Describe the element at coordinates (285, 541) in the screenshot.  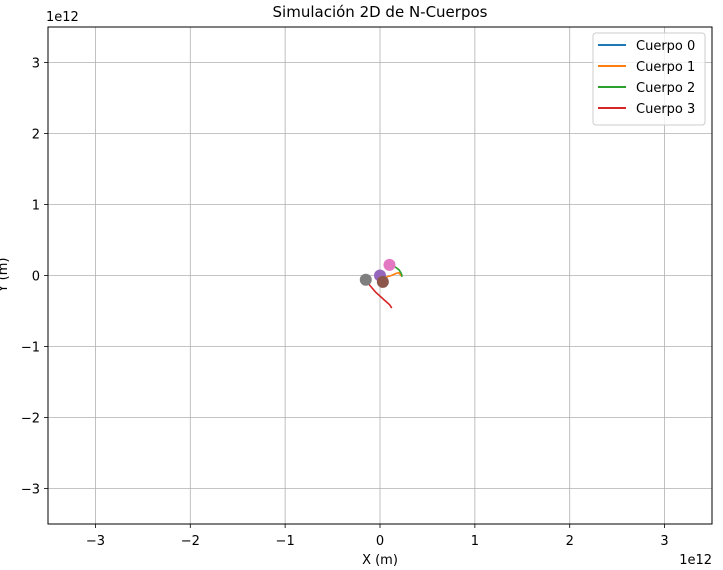
I see `x-tick-label: −1` at that location.